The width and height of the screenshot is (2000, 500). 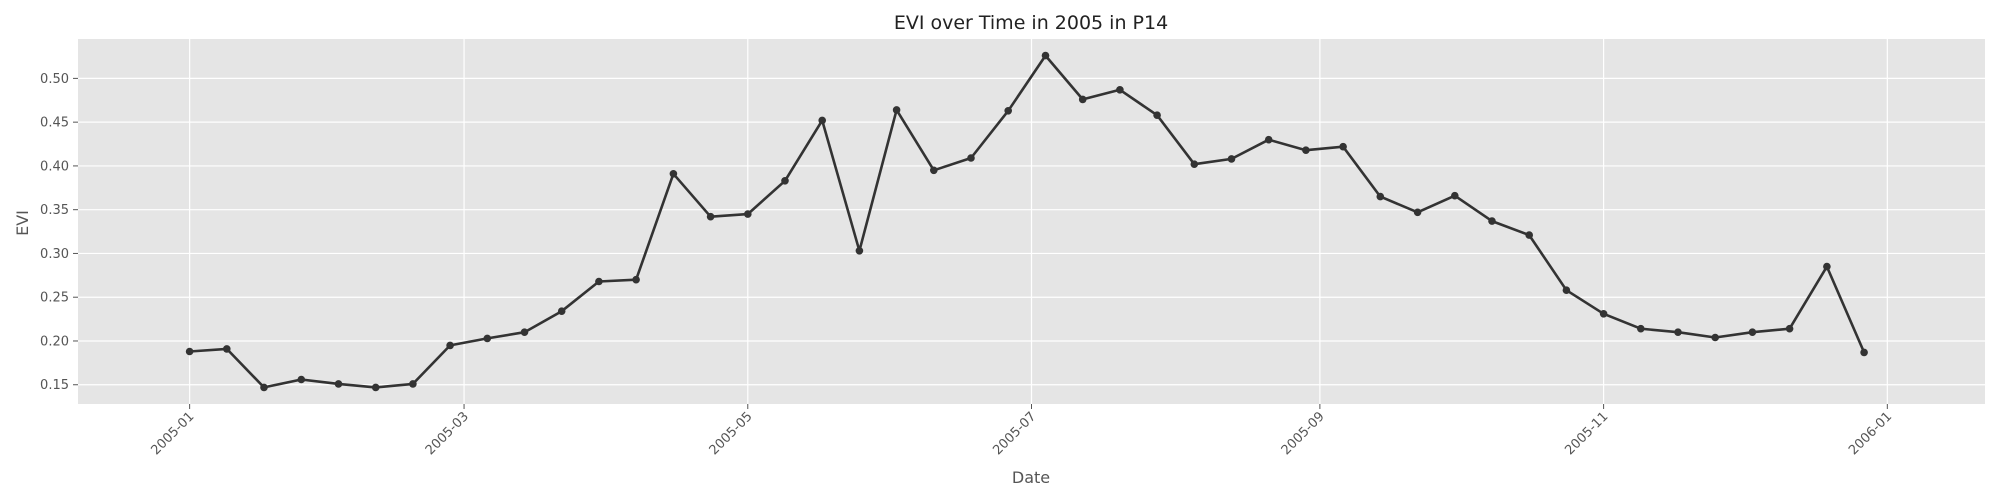 What do you see at coordinates (1586, 433) in the screenshot?
I see `x-tick-label: 2005-11` at bounding box center [1586, 433].